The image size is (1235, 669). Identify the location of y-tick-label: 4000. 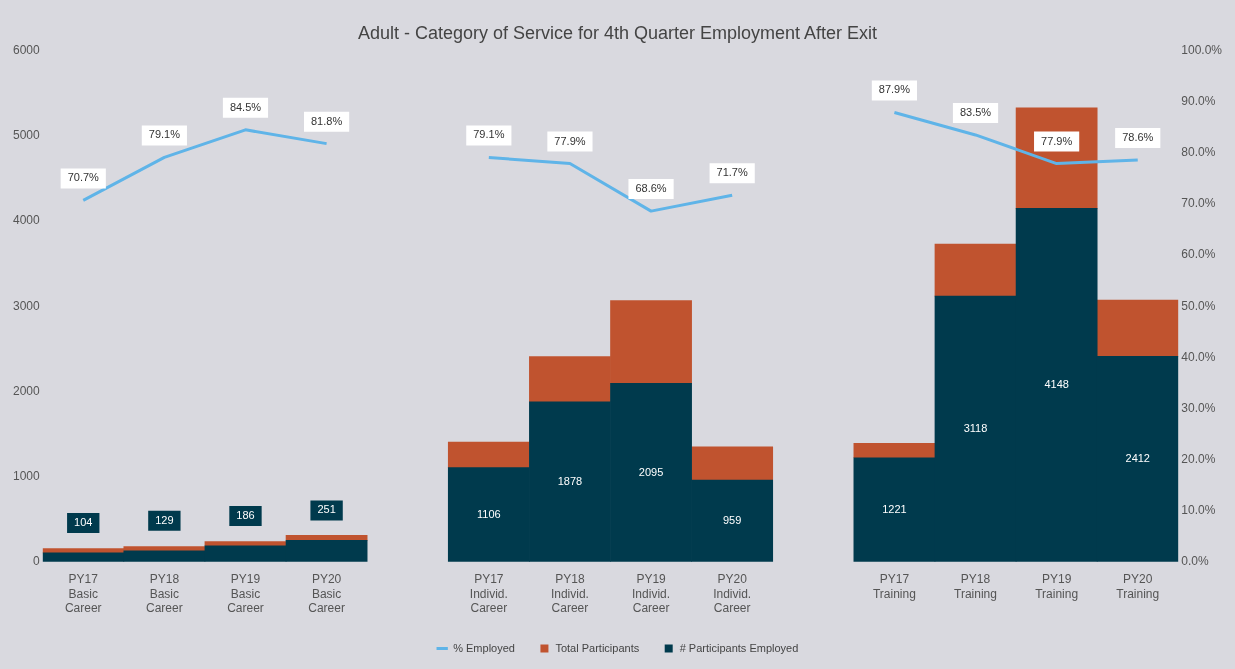
(26, 220).